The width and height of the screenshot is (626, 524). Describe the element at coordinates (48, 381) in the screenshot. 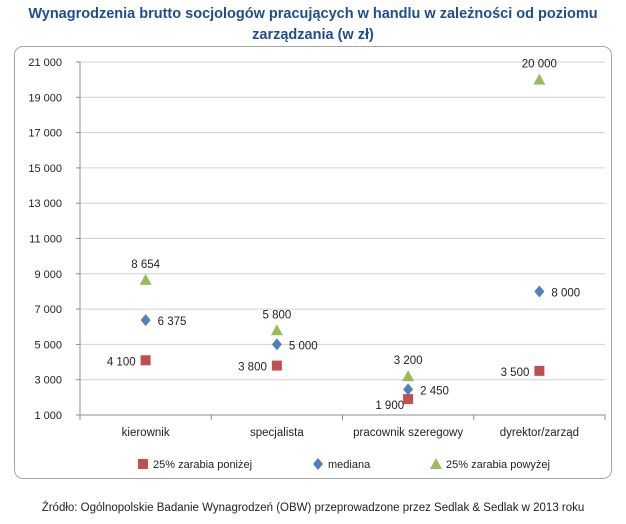

I see `y-tick-label: 3 000` at that location.